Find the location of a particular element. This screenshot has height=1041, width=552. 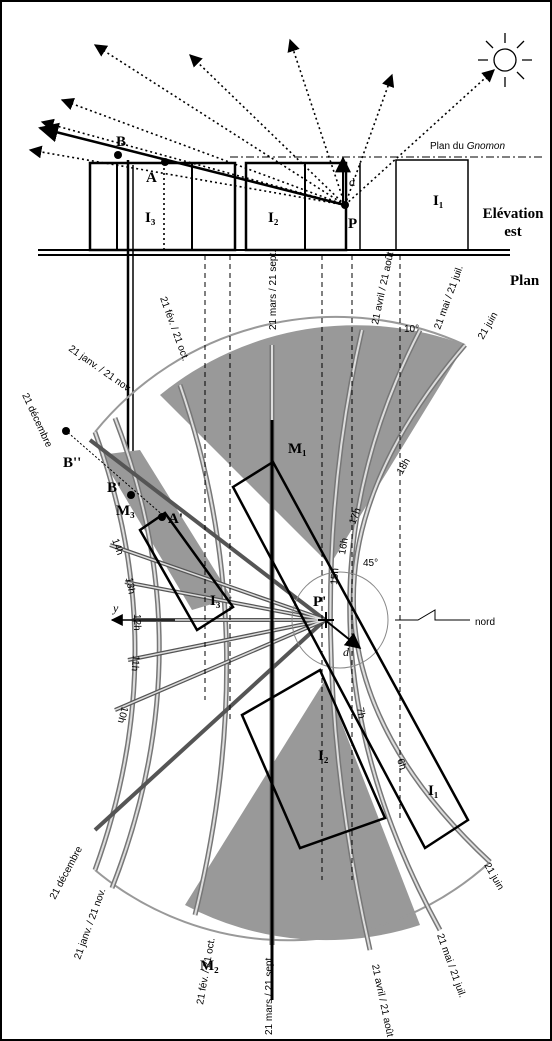

hour-label: 15h is located at coordinates (335, 577).